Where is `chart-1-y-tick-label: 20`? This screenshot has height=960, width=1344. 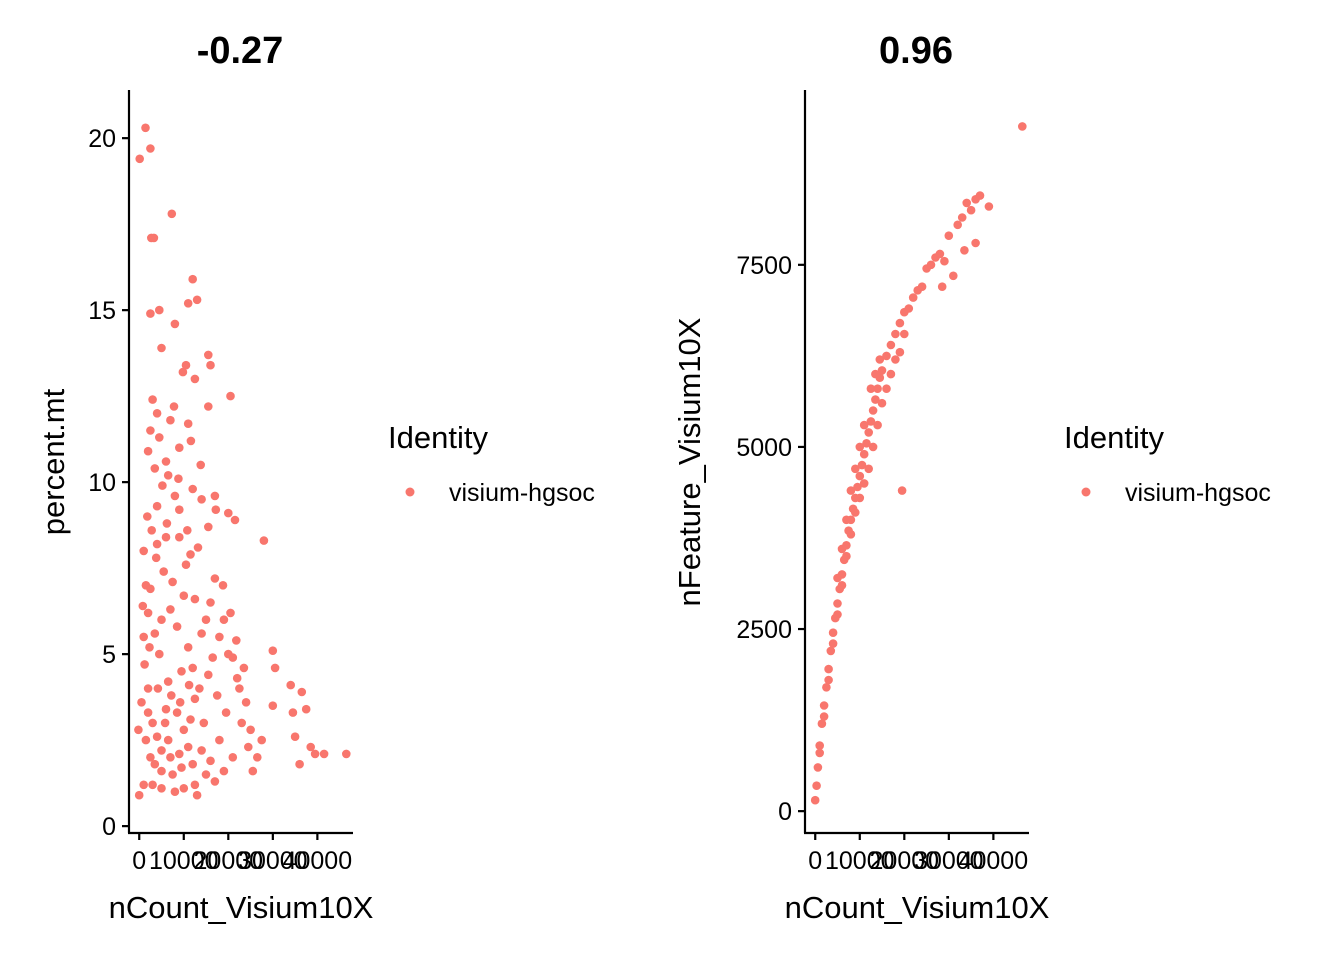 chart-1-y-tick-label: 20 is located at coordinates (102, 139).